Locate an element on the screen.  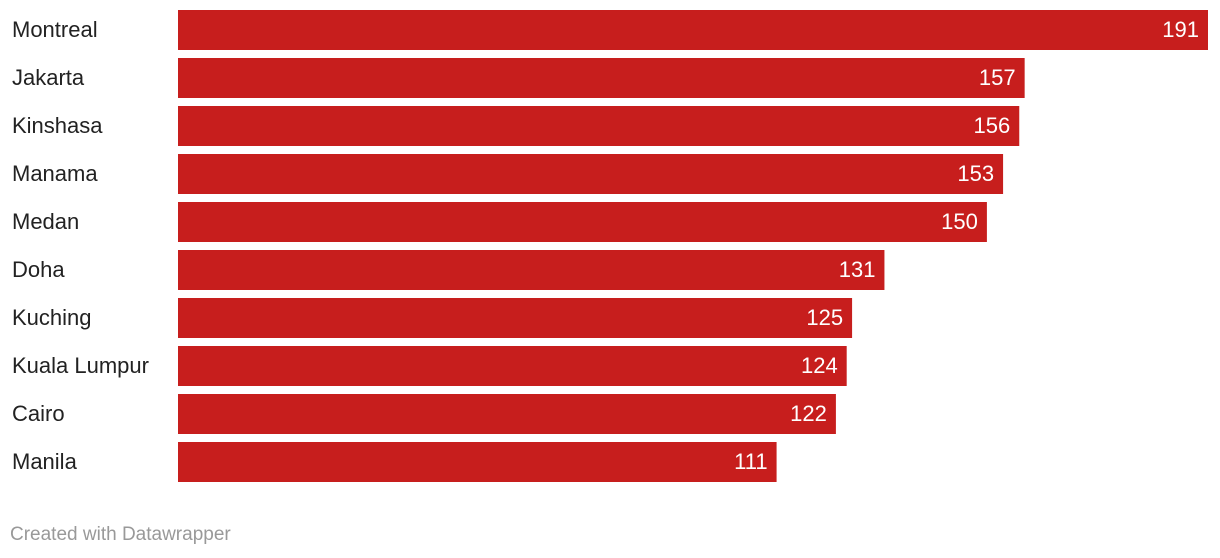
category-label: Manila is located at coordinates (45, 461).